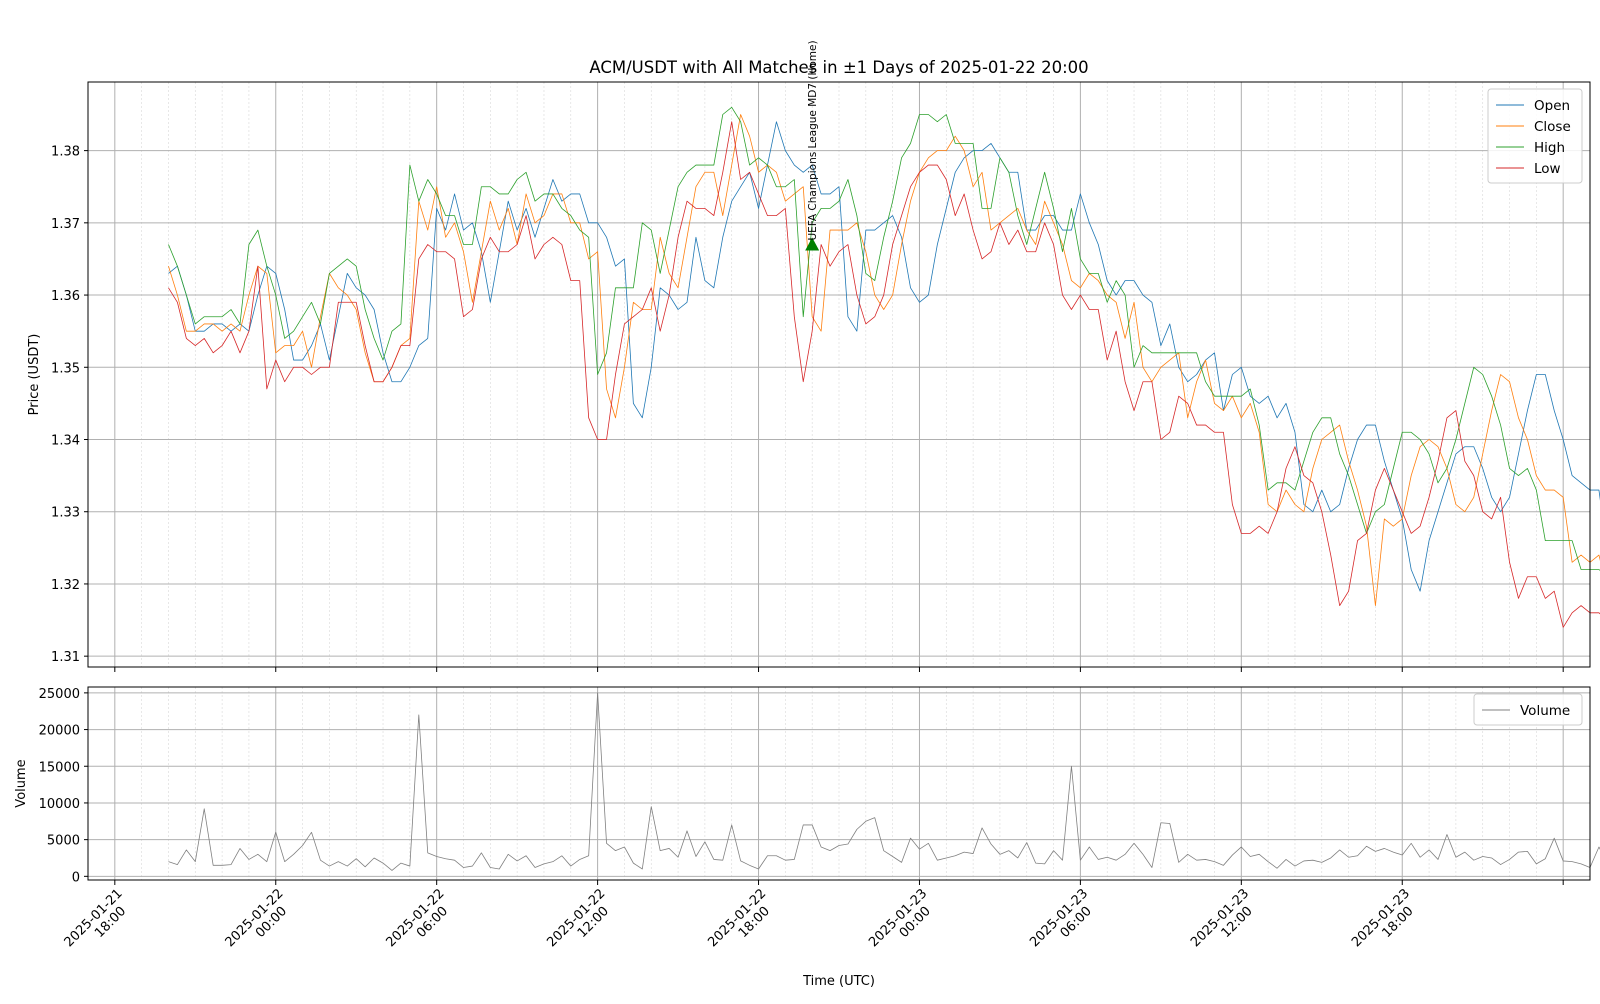 The width and height of the screenshot is (1600, 1004). I want to click on x-axis-label: Time (UTC), so click(838, 981).